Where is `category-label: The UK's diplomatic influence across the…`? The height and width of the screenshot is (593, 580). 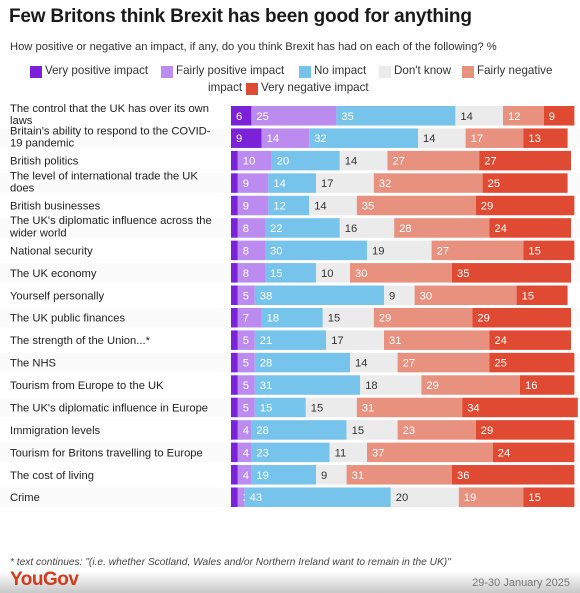
category-label: The UK's diplomatic influence across the… is located at coordinates (110, 227).